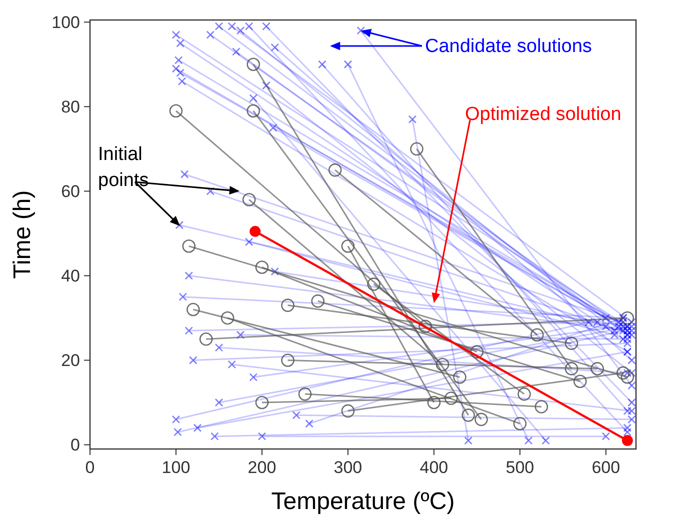 This screenshot has height=527, width=689. Describe the element at coordinates (70, 360) in the screenshot. I see `y-tick-label: 20` at that location.